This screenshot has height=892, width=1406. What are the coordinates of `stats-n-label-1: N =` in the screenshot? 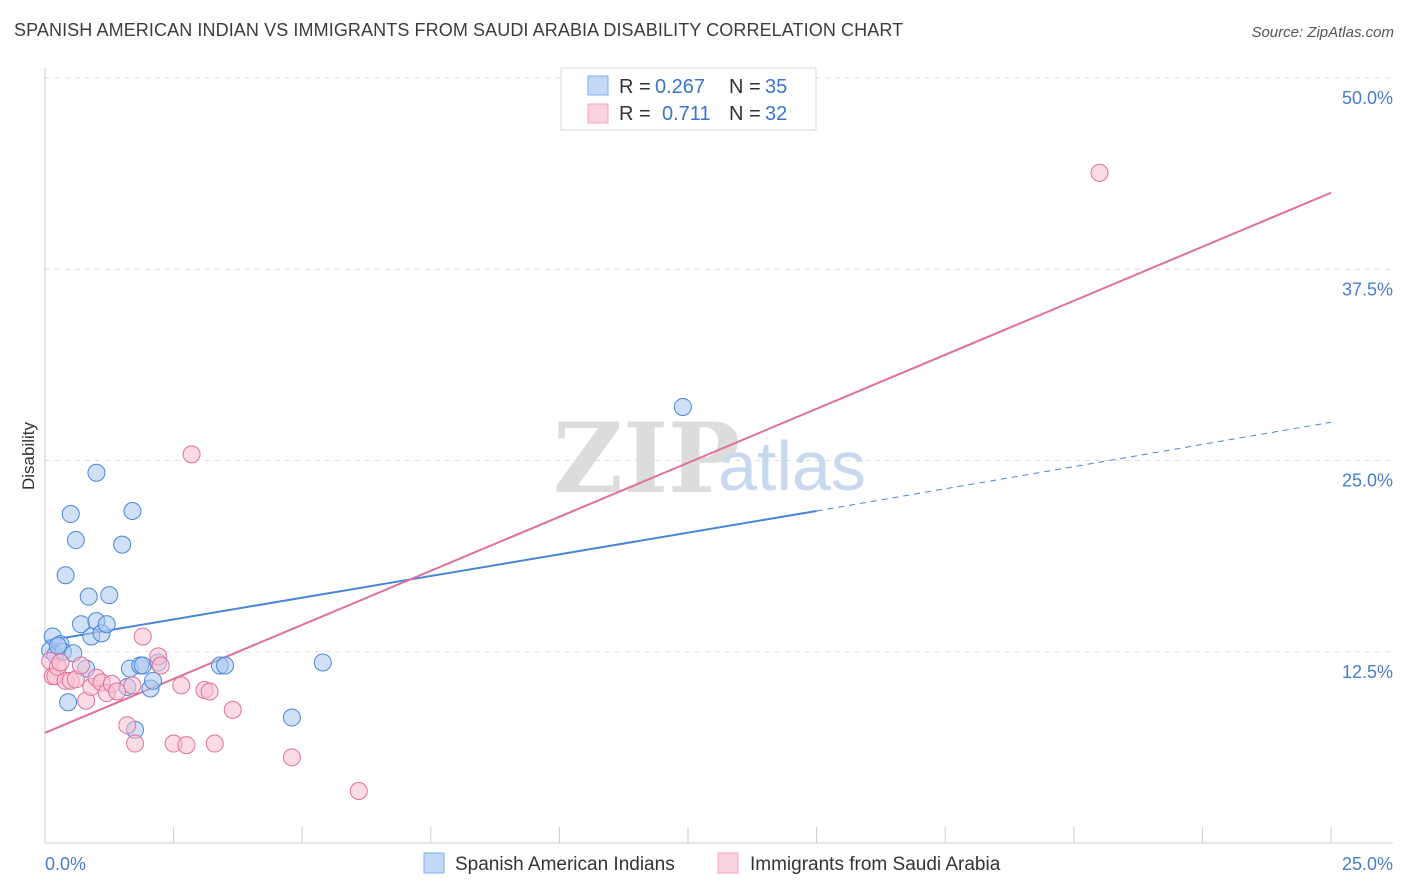 It's located at (745, 87).